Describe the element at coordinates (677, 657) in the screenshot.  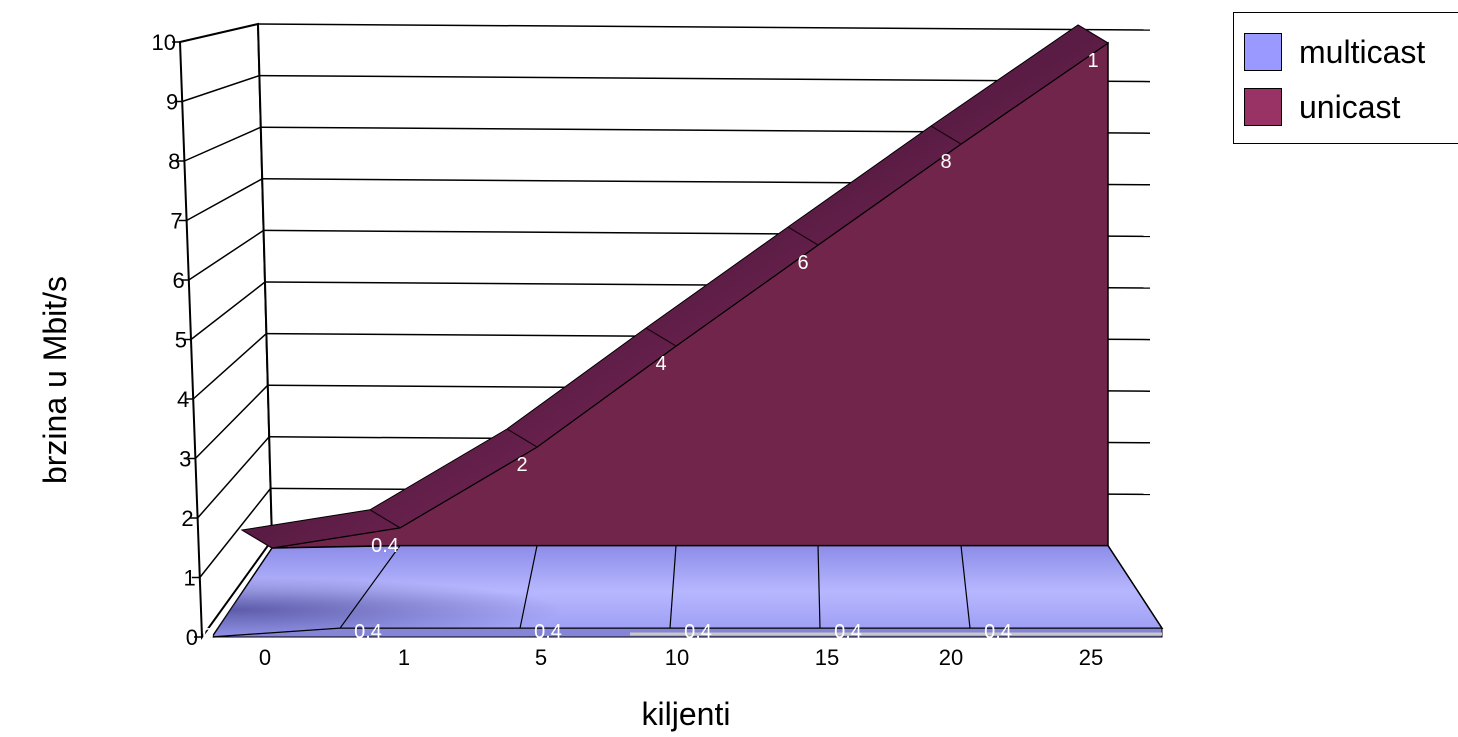
I see `x-tick-label: 10` at that location.